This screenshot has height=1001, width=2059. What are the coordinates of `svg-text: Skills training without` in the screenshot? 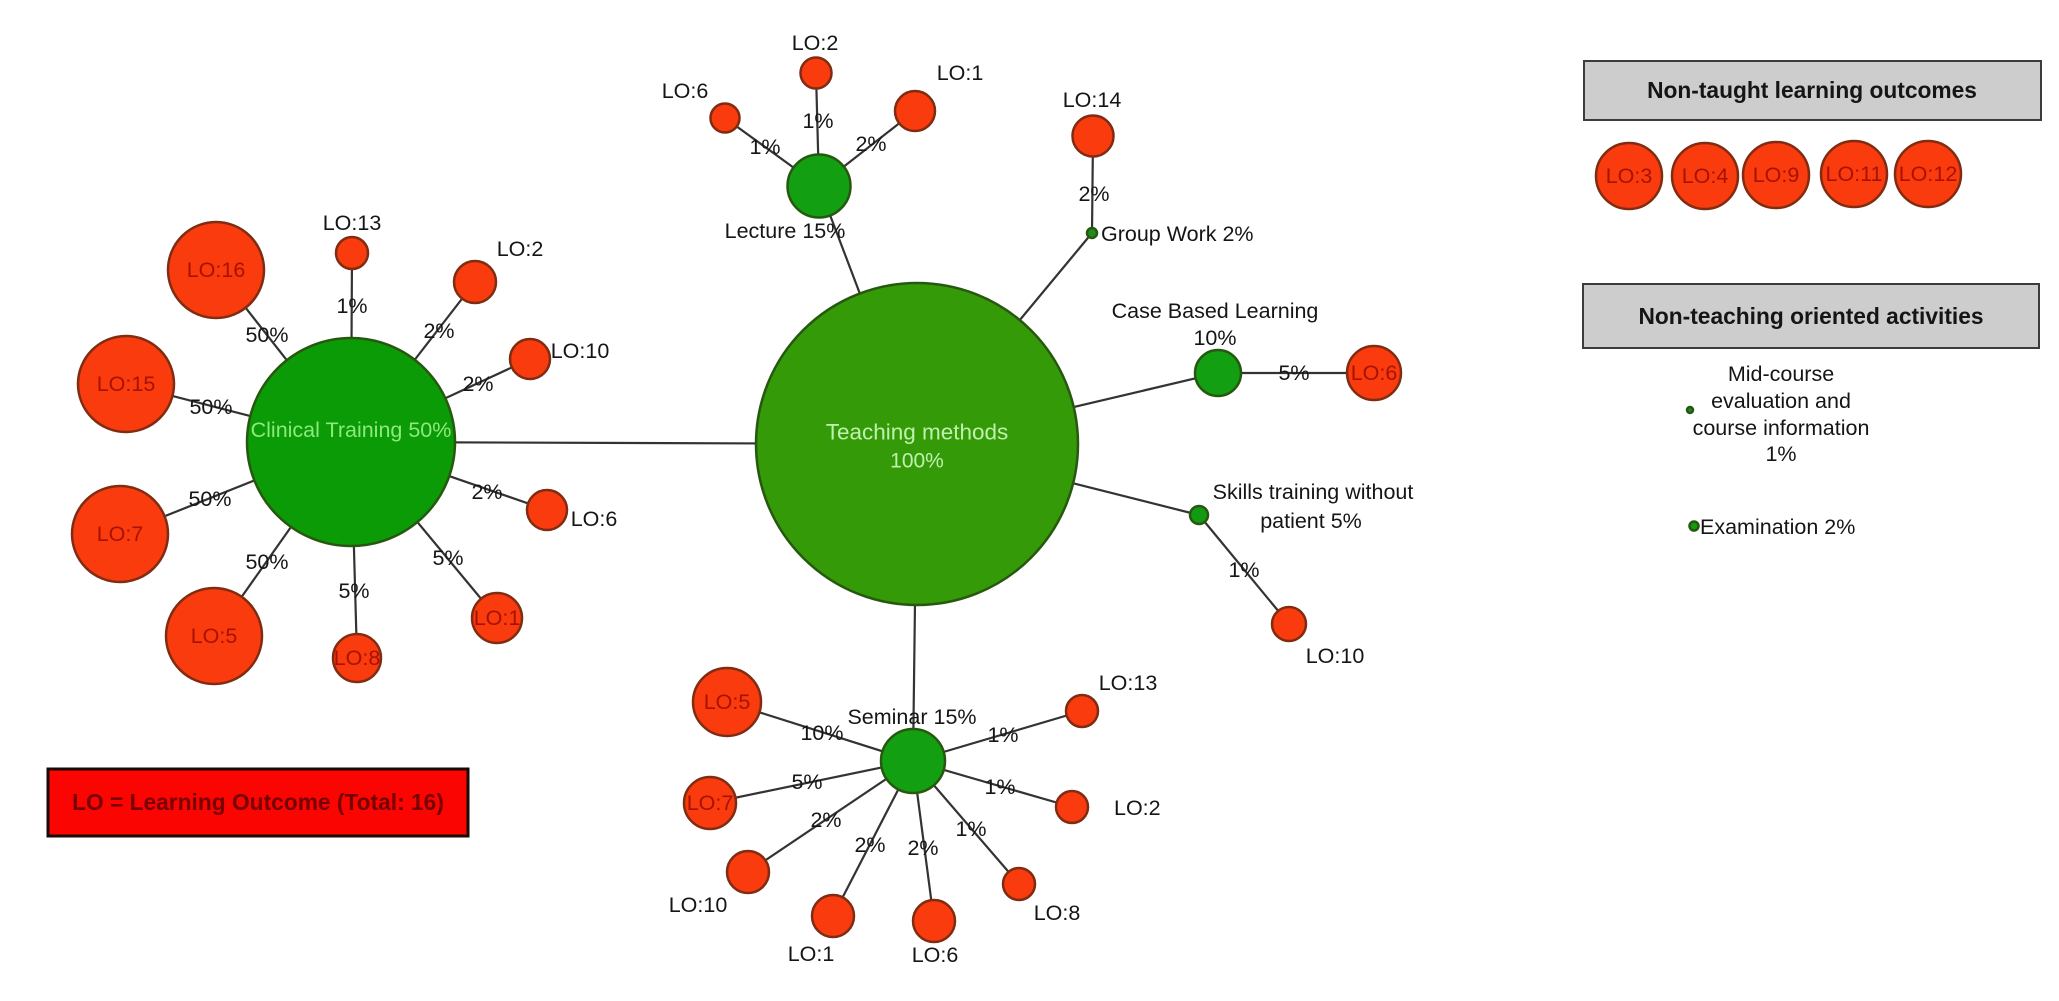 It's located at (1313, 492).